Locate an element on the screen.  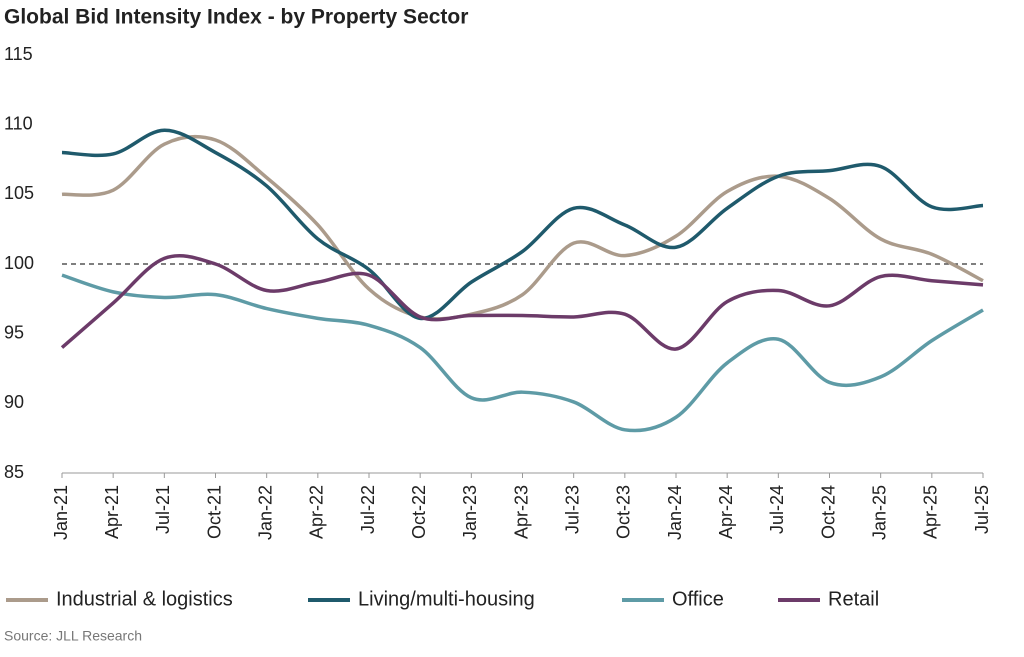
x-tick-label: Oct-24 is located at coordinates (828, 512).